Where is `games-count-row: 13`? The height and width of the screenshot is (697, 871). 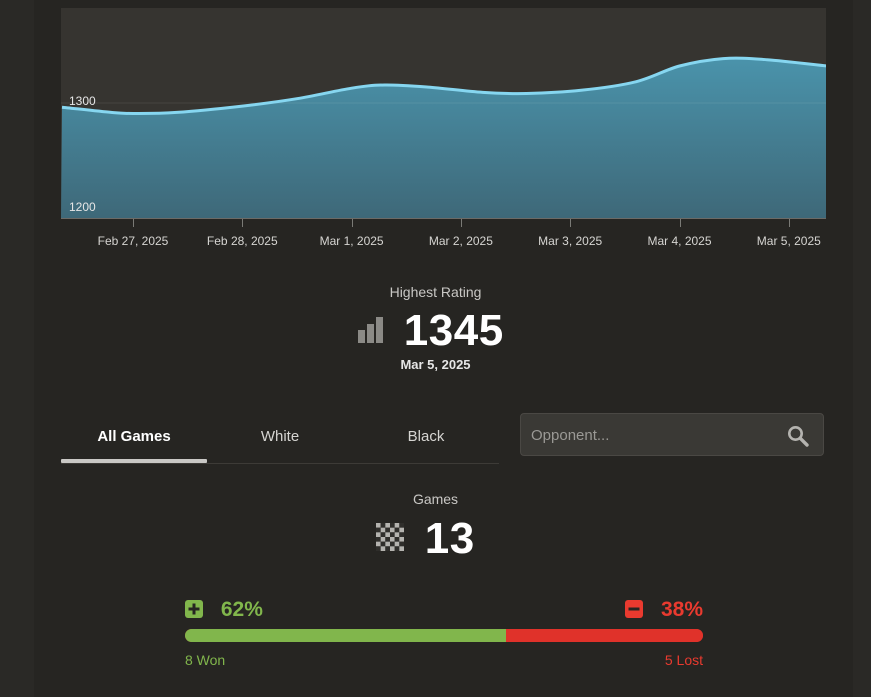
games-count-row: 13 is located at coordinates (435, 538).